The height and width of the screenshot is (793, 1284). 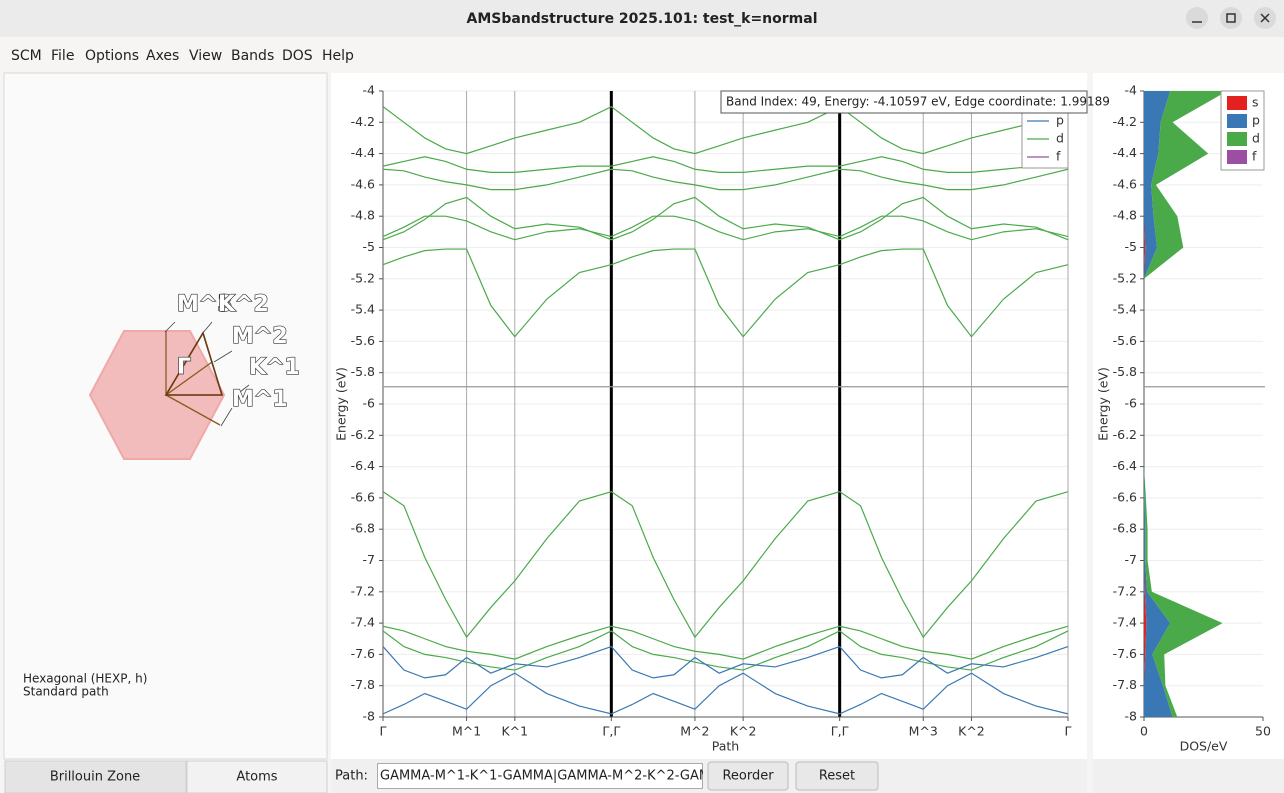 What do you see at coordinates (1231, 18) in the screenshot?
I see `maximize-button` at bounding box center [1231, 18].